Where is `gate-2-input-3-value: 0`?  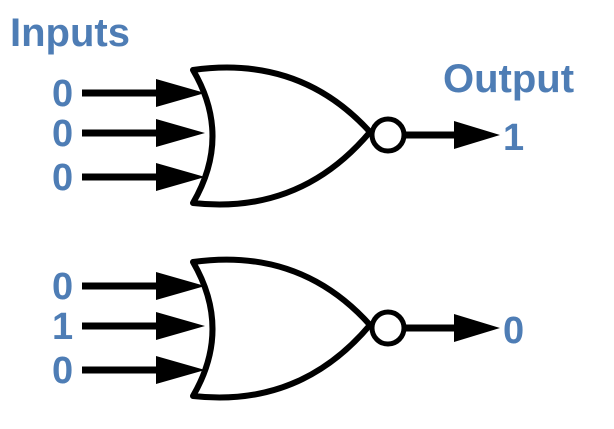
gate-2-input-3-value: 0 is located at coordinates (62, 371).